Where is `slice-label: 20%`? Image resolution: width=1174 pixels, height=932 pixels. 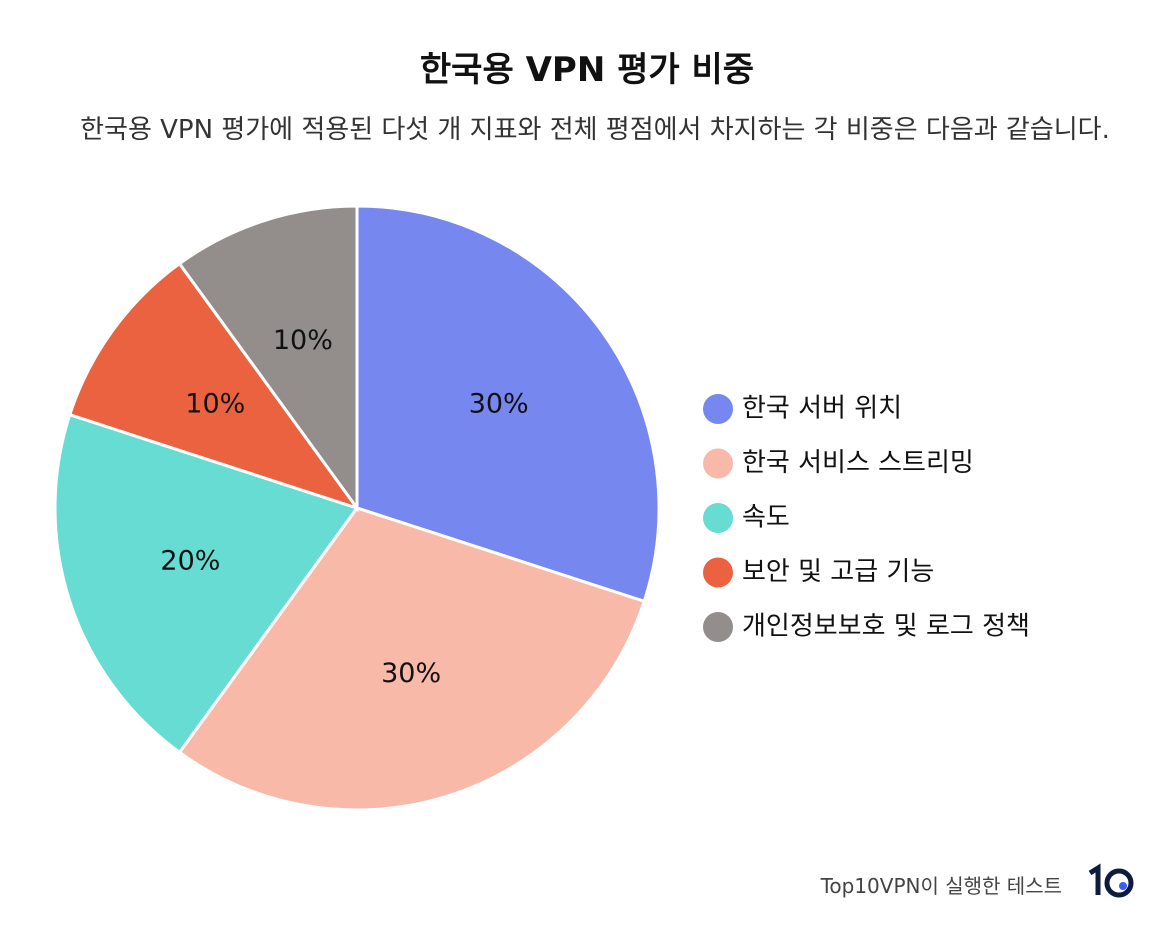
slice-label: 20% is located at coordinates (190, 561).